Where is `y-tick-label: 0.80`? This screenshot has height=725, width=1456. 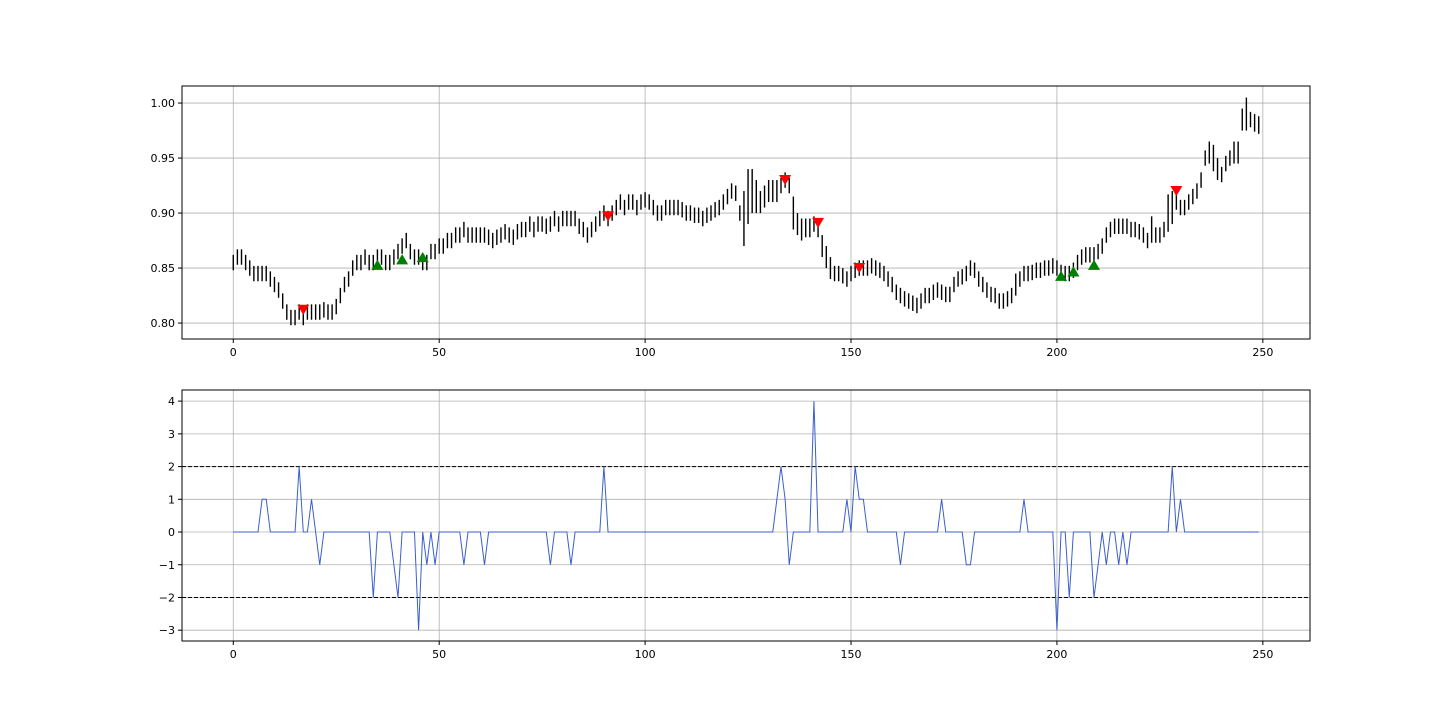 y-tick-label: 0.80 is located at coordinates (163, 323).